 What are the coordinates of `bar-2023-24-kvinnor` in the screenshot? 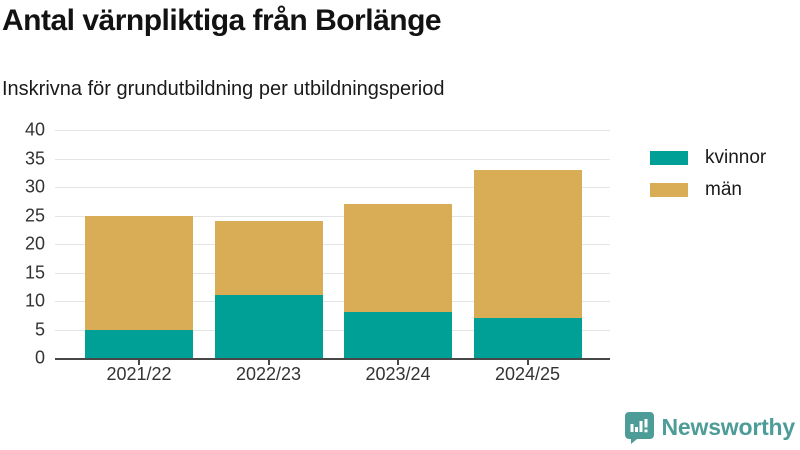 It's located at (398, 335).